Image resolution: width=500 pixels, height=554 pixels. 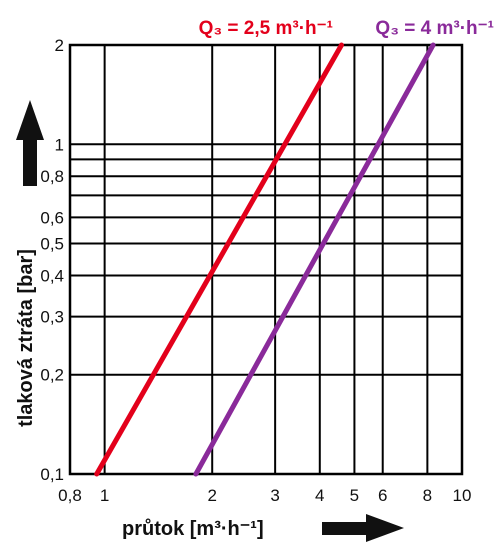 I want to click on y-tick-label: 1, so click(x=59, y=144).